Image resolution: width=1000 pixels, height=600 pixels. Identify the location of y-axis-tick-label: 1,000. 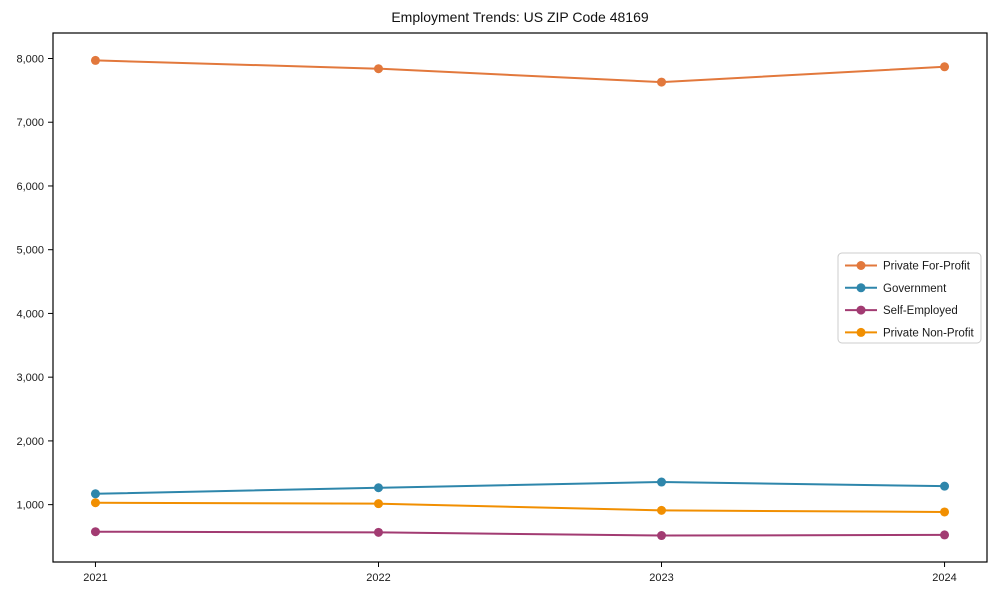
(30, 506).